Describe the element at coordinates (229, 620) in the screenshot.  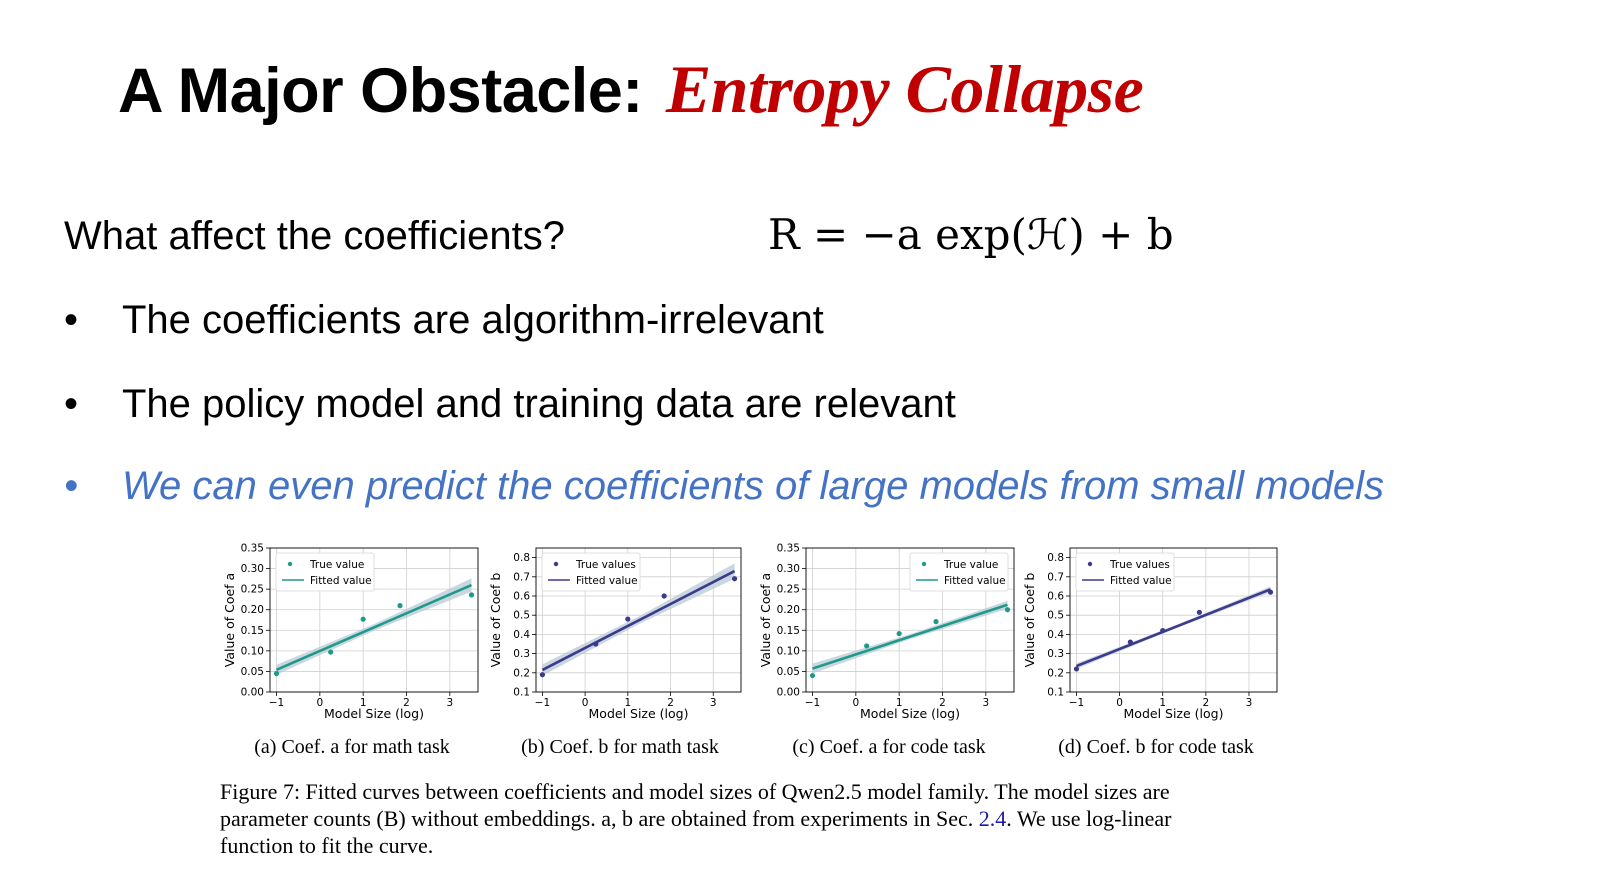
I see `y-axis-label: Value of Coef a` at that location.